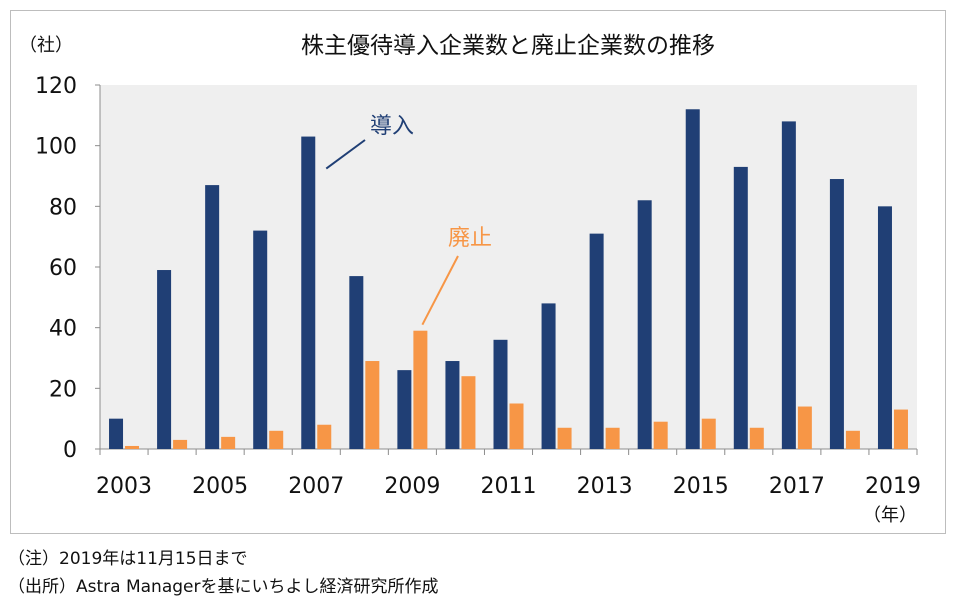 This screenshot has width=960, height=604. What do you see at coordinates (605, 486) in the screenshot?
I see `x-tick-label: 2013` at bounding box center [605, 486].